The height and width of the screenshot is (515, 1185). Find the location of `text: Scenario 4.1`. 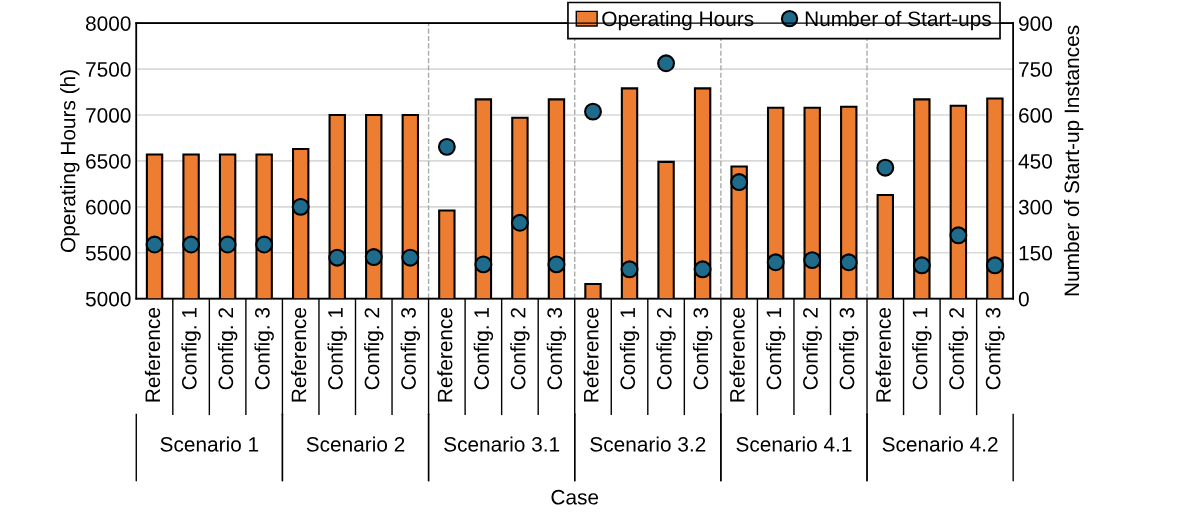

text: Scenario 4.1 is located at coordinates (794, 444).